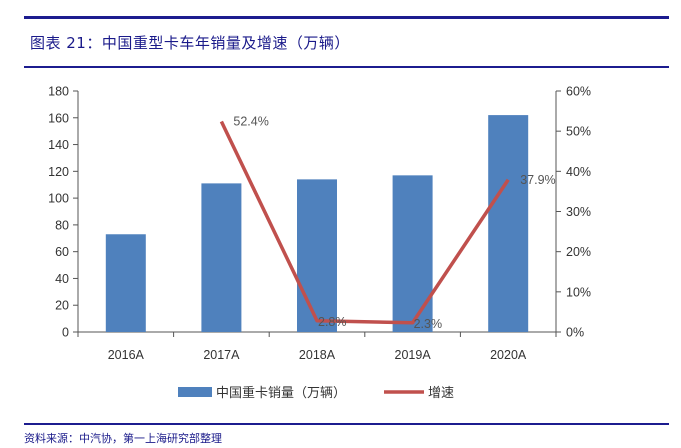  What do you see at coordinates (317, 355) in the screenshot?
I see `x-tick-label: 2018A` at bounding box center [317, 355].